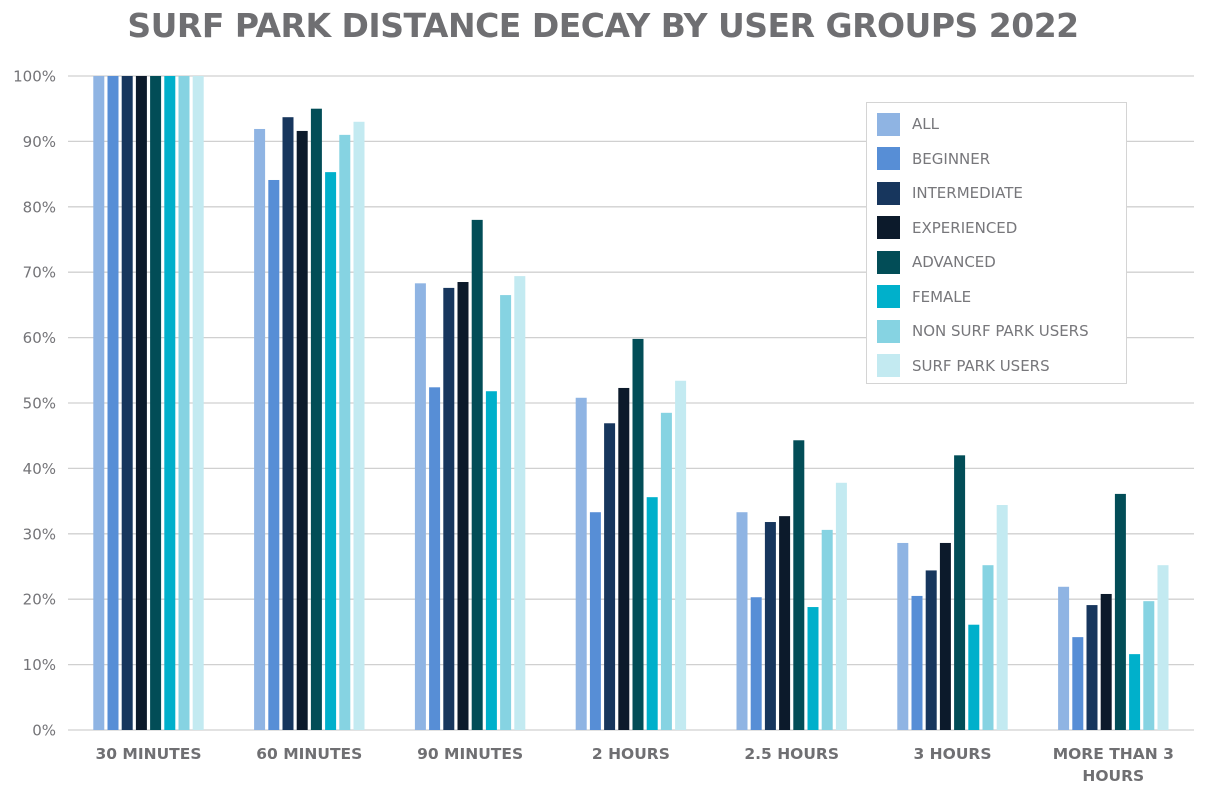  What do you see at coordinates (791, 754) in the screenshot?
I see `x-tick-label: 2.5 HOURS` at bounding box center [791, 754].